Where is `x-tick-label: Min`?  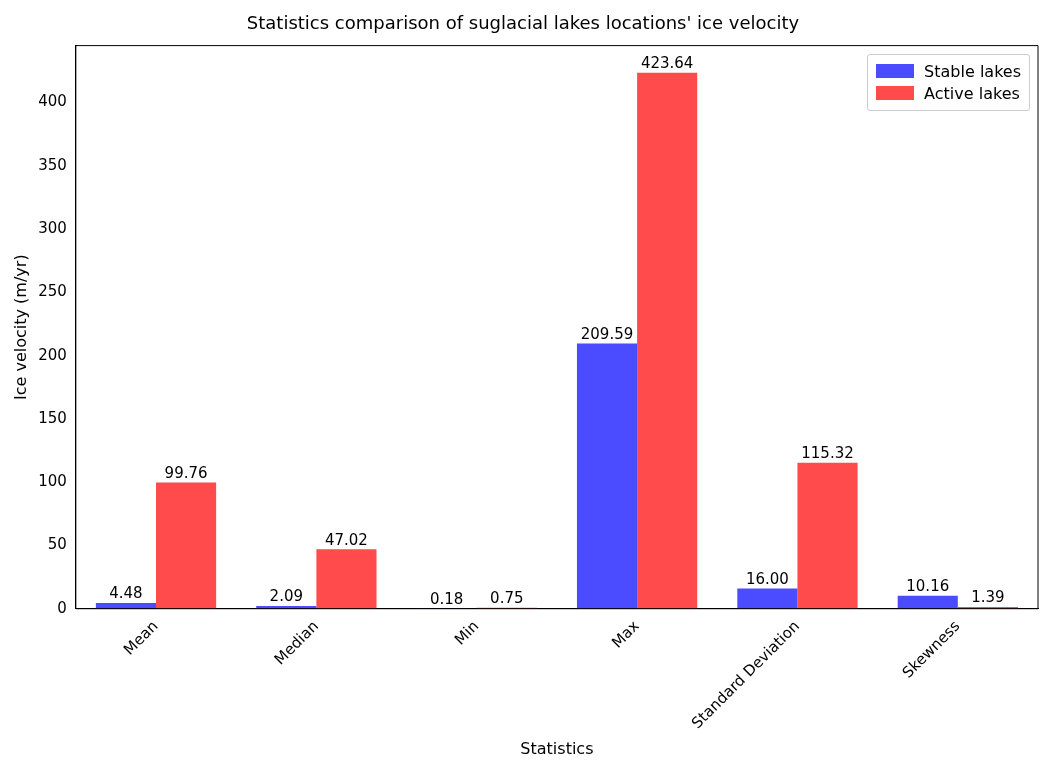 x-tick-label: Min is located at coordinates (466, 632).